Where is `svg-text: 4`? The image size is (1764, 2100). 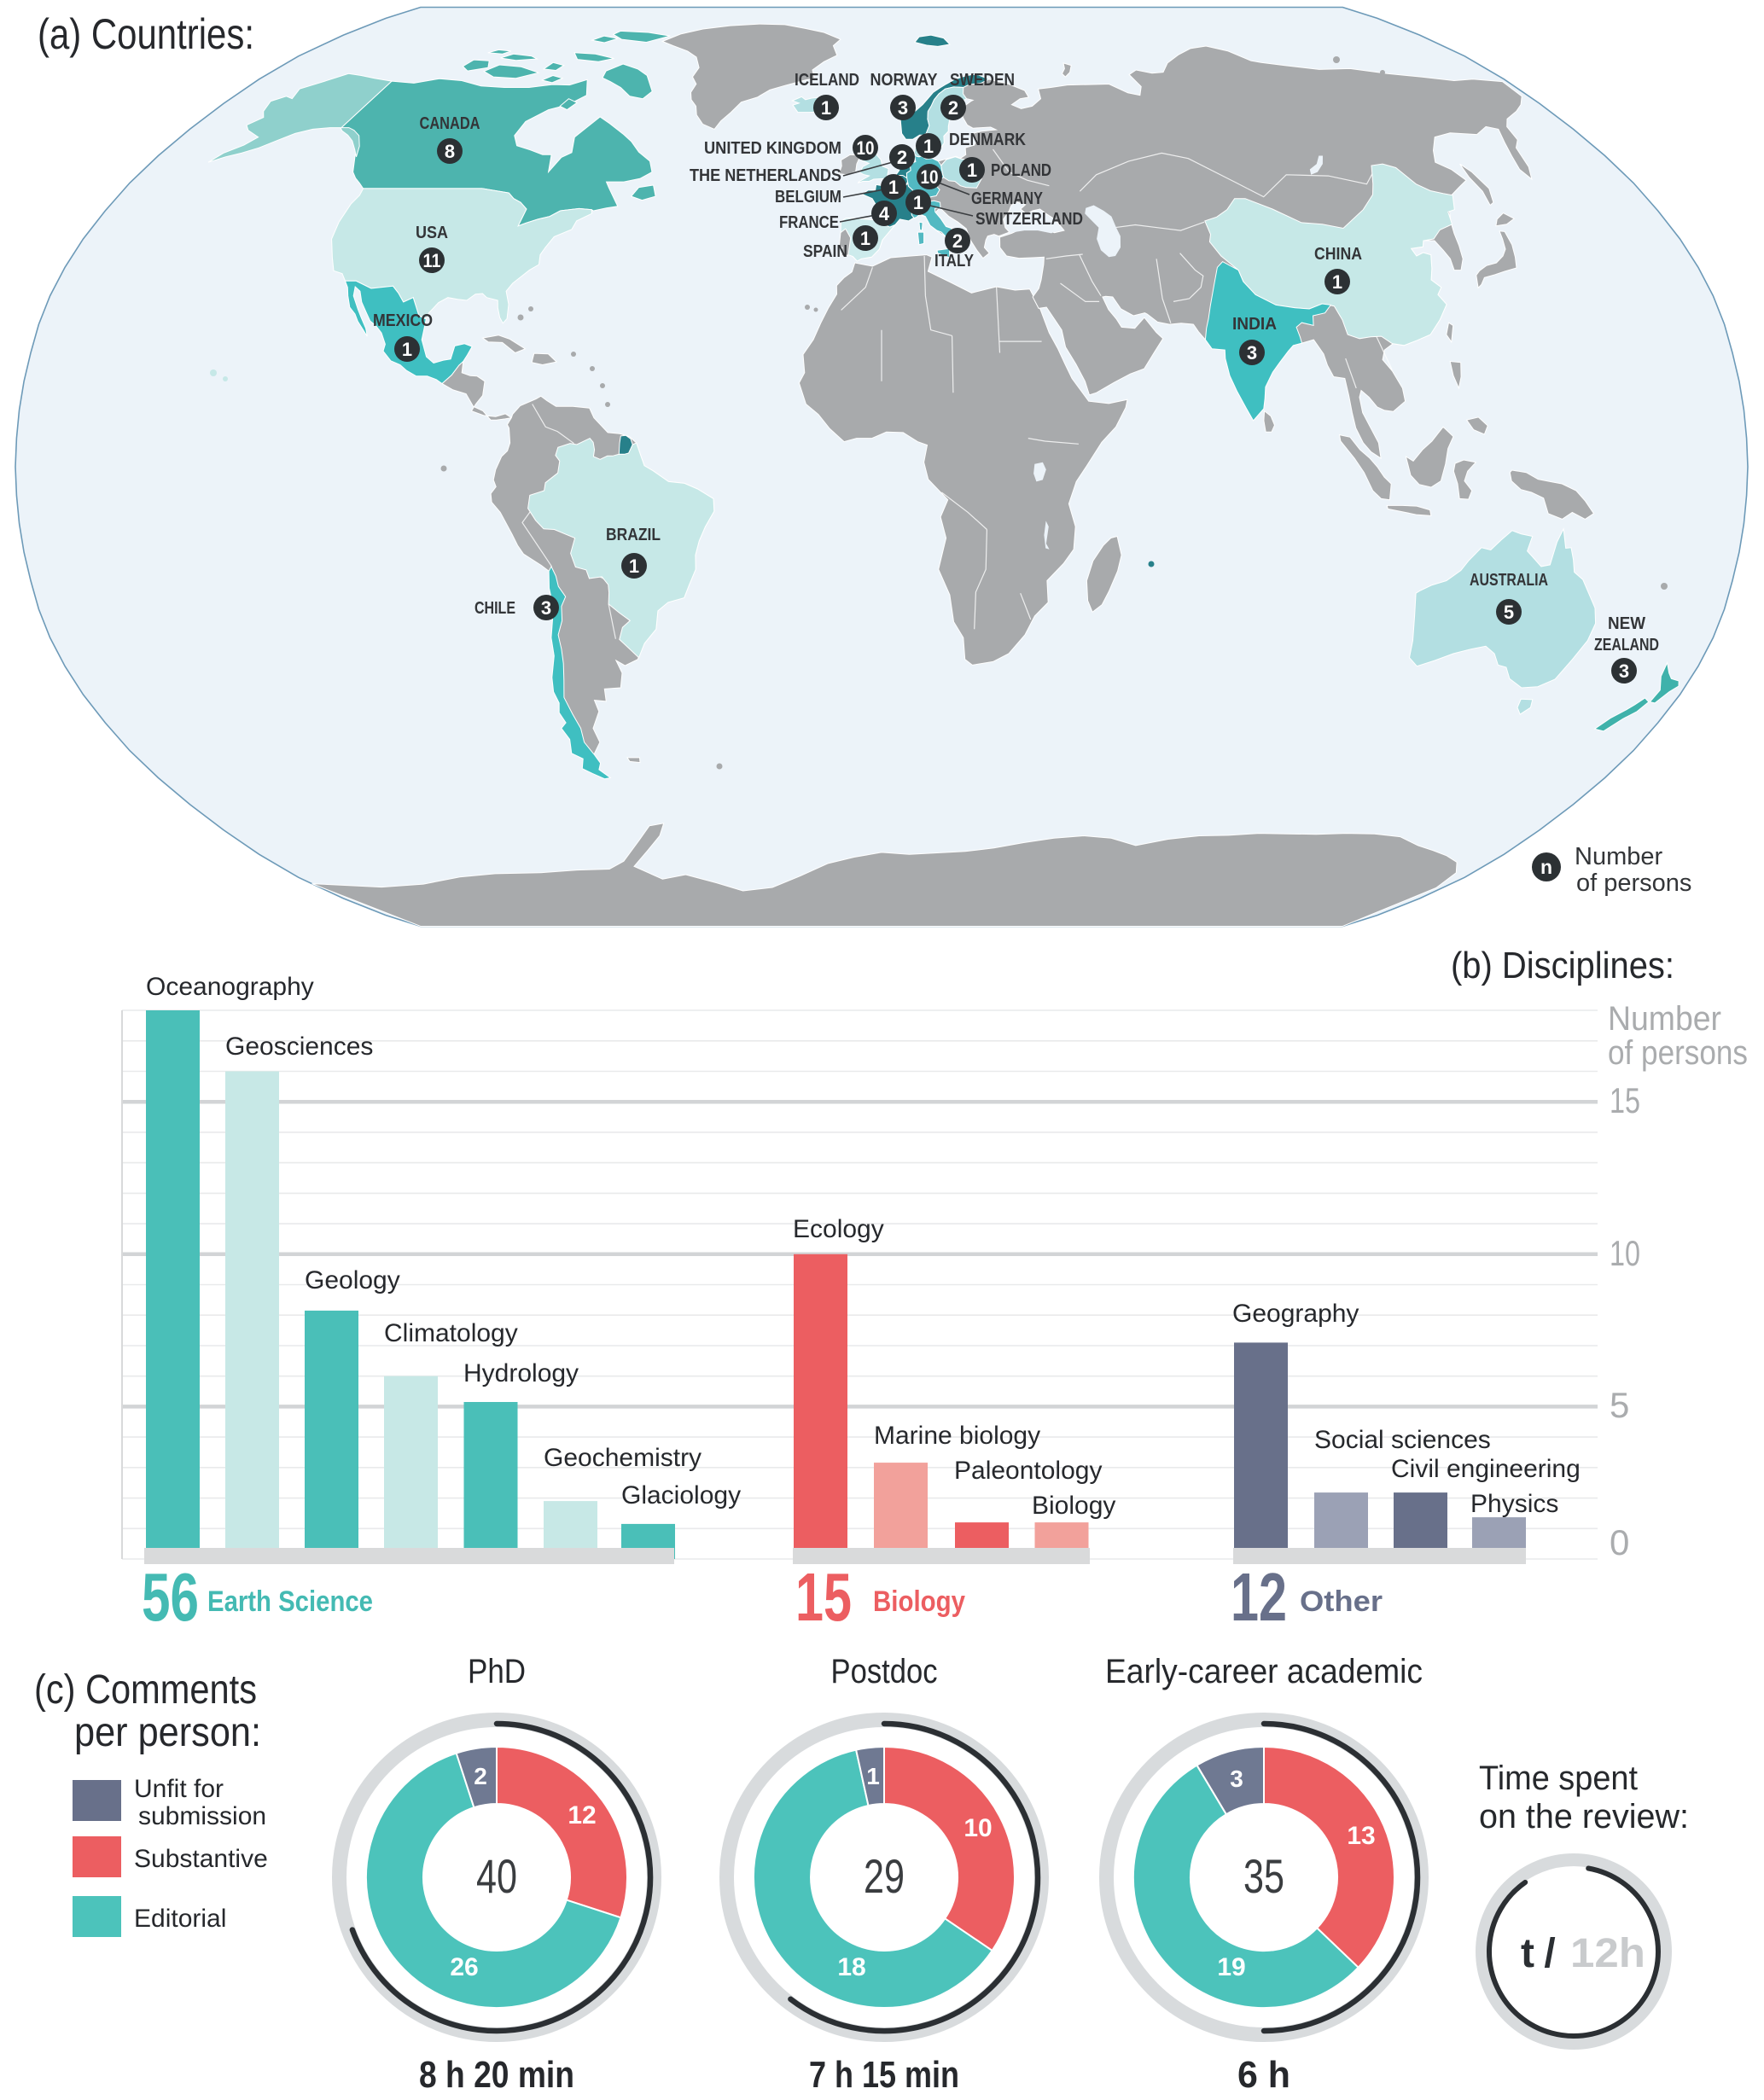
svg-text: 4 is located at coordinates (884, 214).